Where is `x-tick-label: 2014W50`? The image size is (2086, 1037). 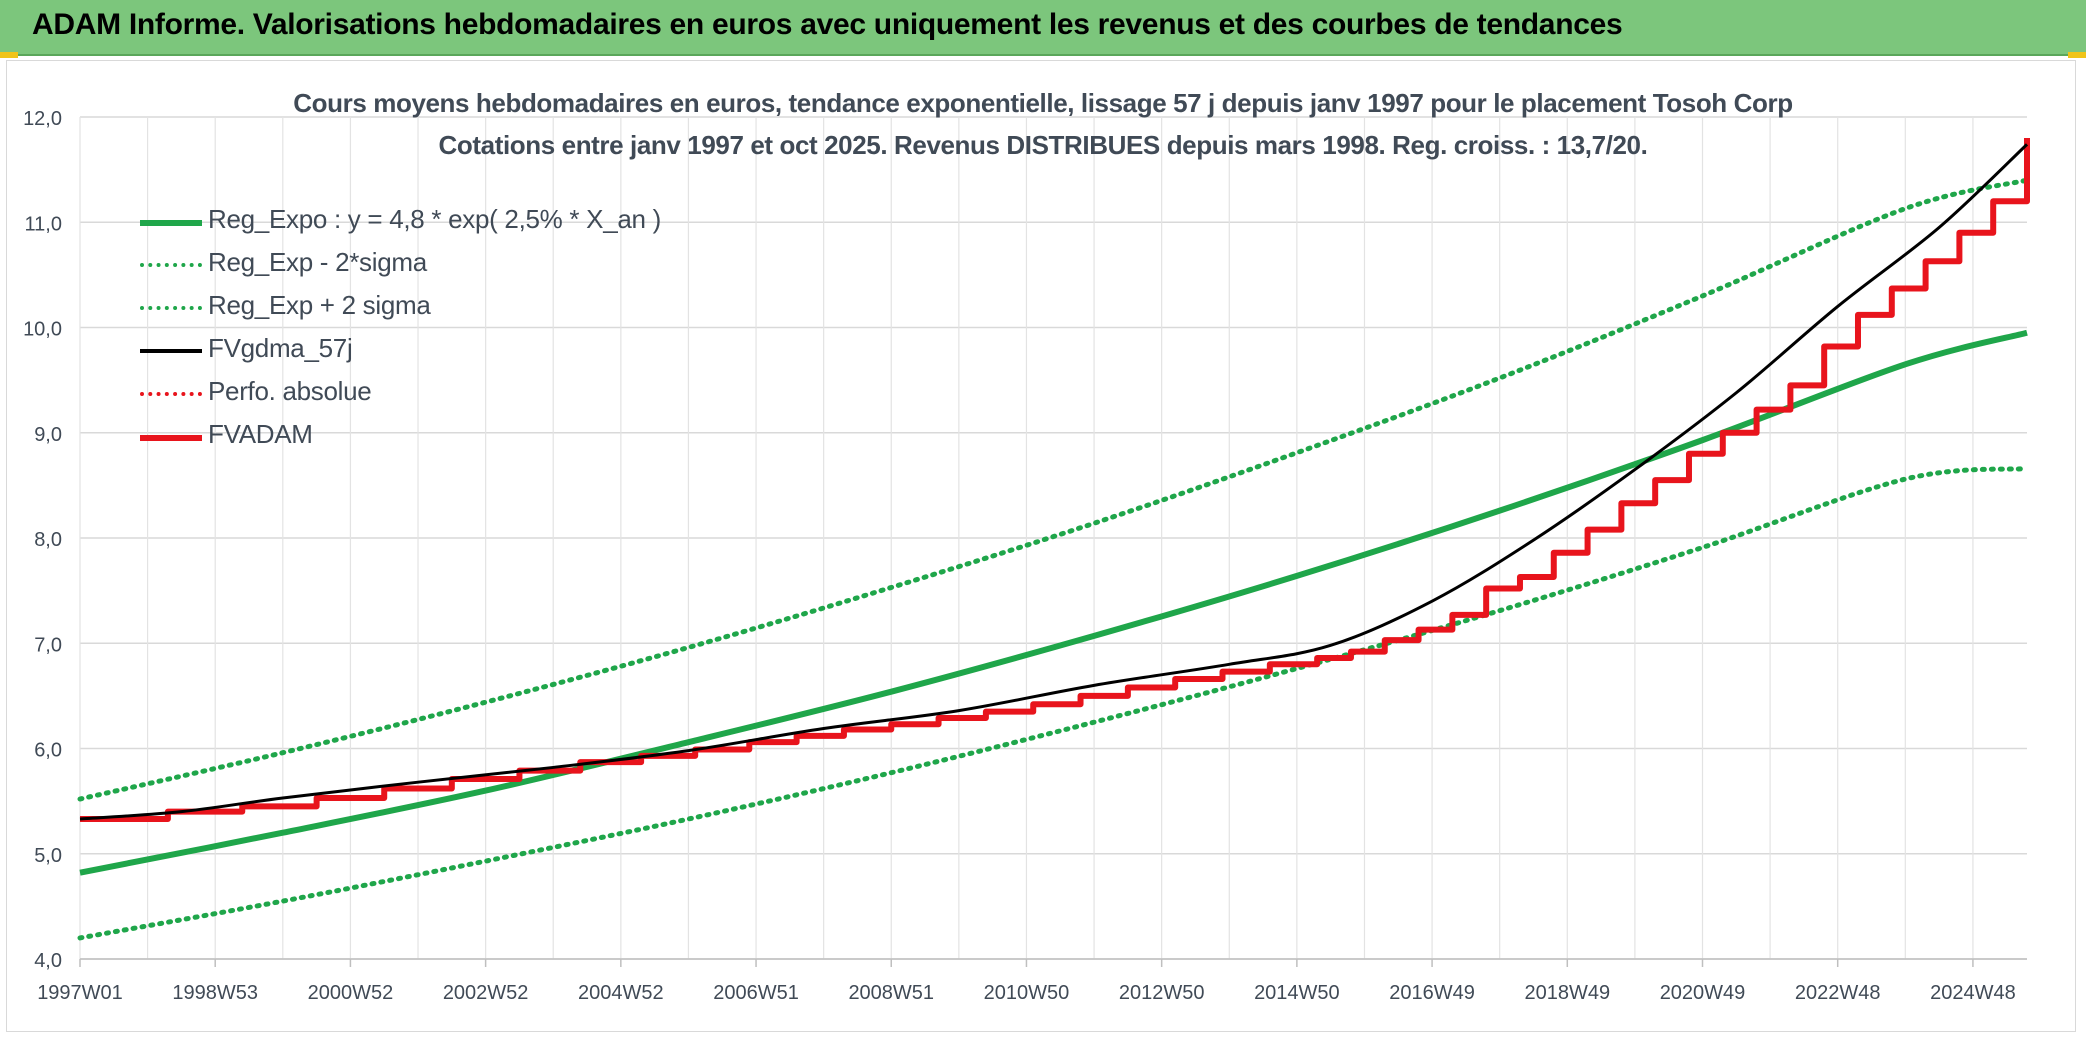
x-tick-label: 2014W50 is located at coordinates (1297, 993).